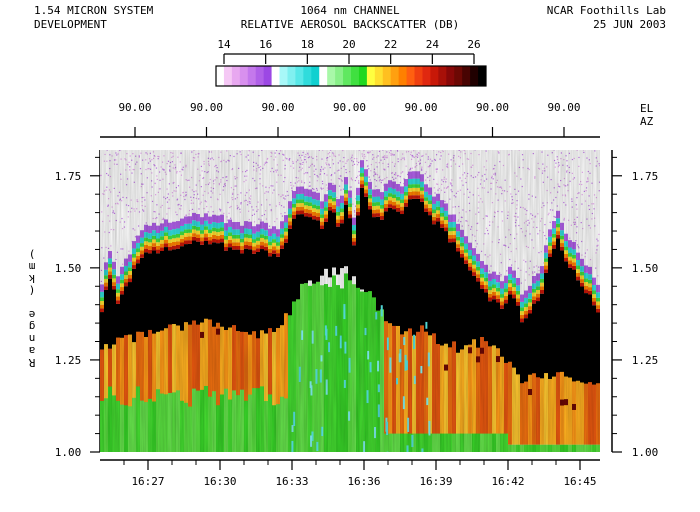  I want to click on y-tick-label-left: 1.00, so click(68, 452).